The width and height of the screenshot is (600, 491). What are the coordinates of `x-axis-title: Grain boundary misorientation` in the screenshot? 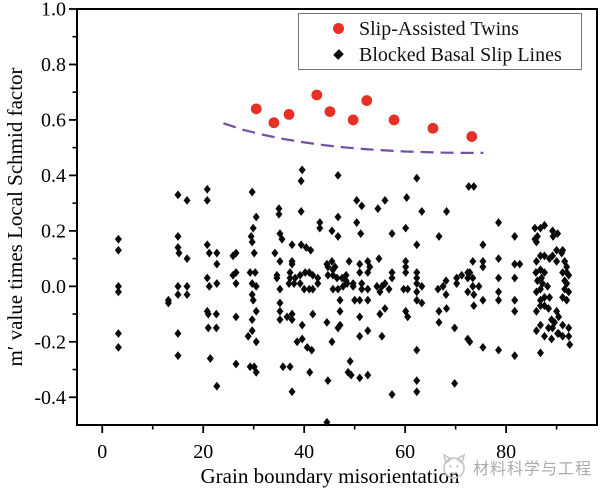 It's located at (330, 476).